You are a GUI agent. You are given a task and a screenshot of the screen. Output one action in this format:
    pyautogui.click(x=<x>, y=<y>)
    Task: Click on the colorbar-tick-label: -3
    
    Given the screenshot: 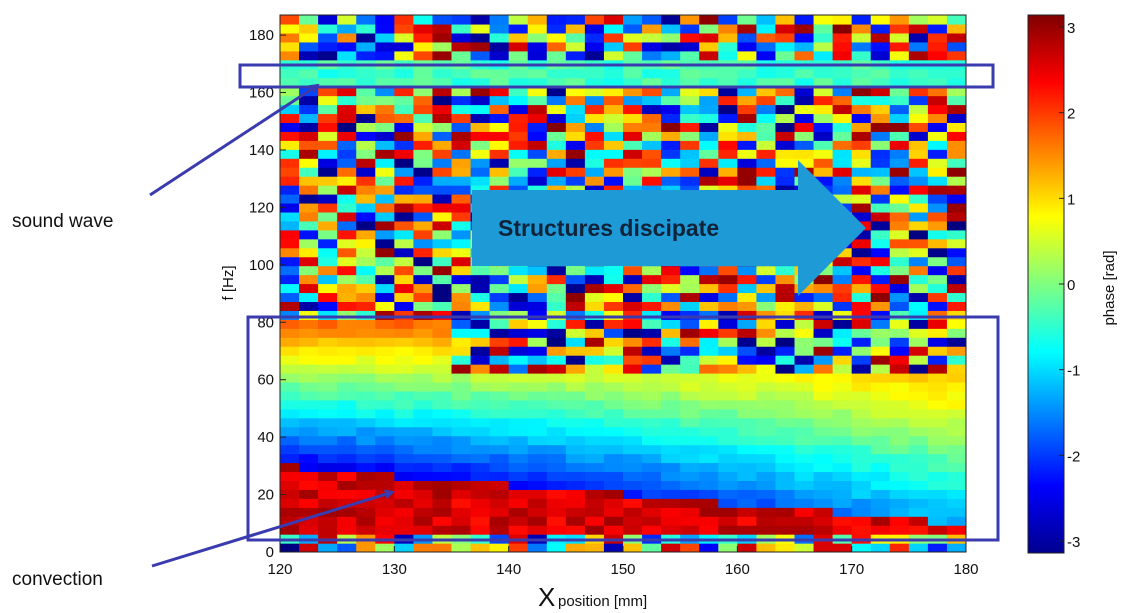 What is the action you would take?
    pyautogui.click(x=1073, y=542)
    